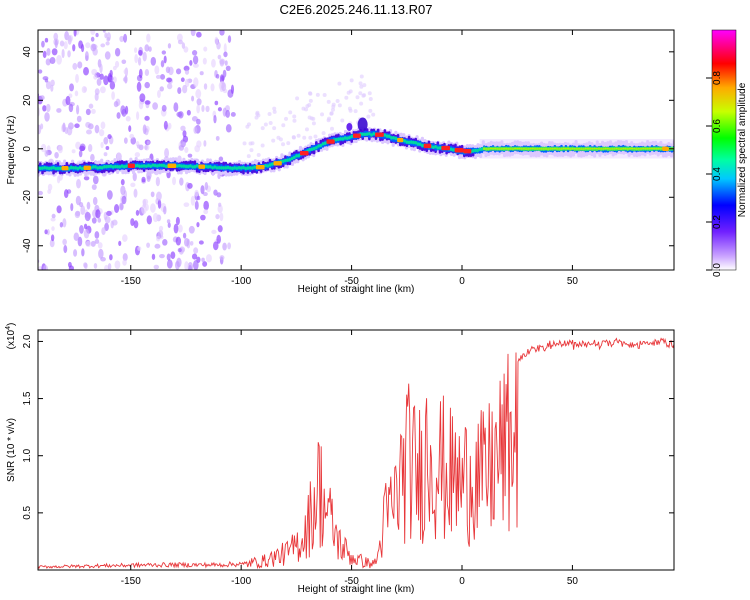  What do you see at coordinates (27, 398) in the screenshot?
I see `snr-y-tick-label: 1.5` at bounding box center [27, 398].